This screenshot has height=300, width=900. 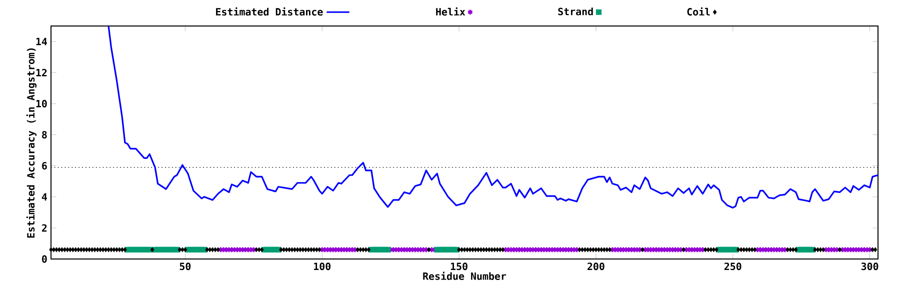 I want to click on x-tick-label: 200, so click(x=596, y=266).